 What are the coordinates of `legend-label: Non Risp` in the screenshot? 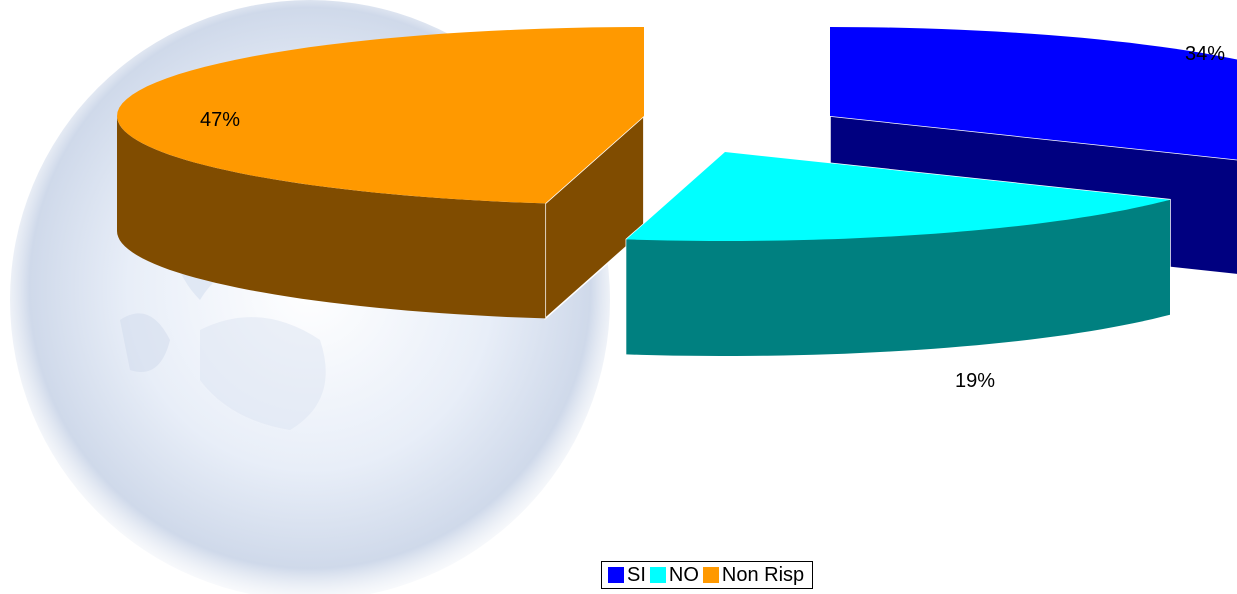 It's located at (763, 575).